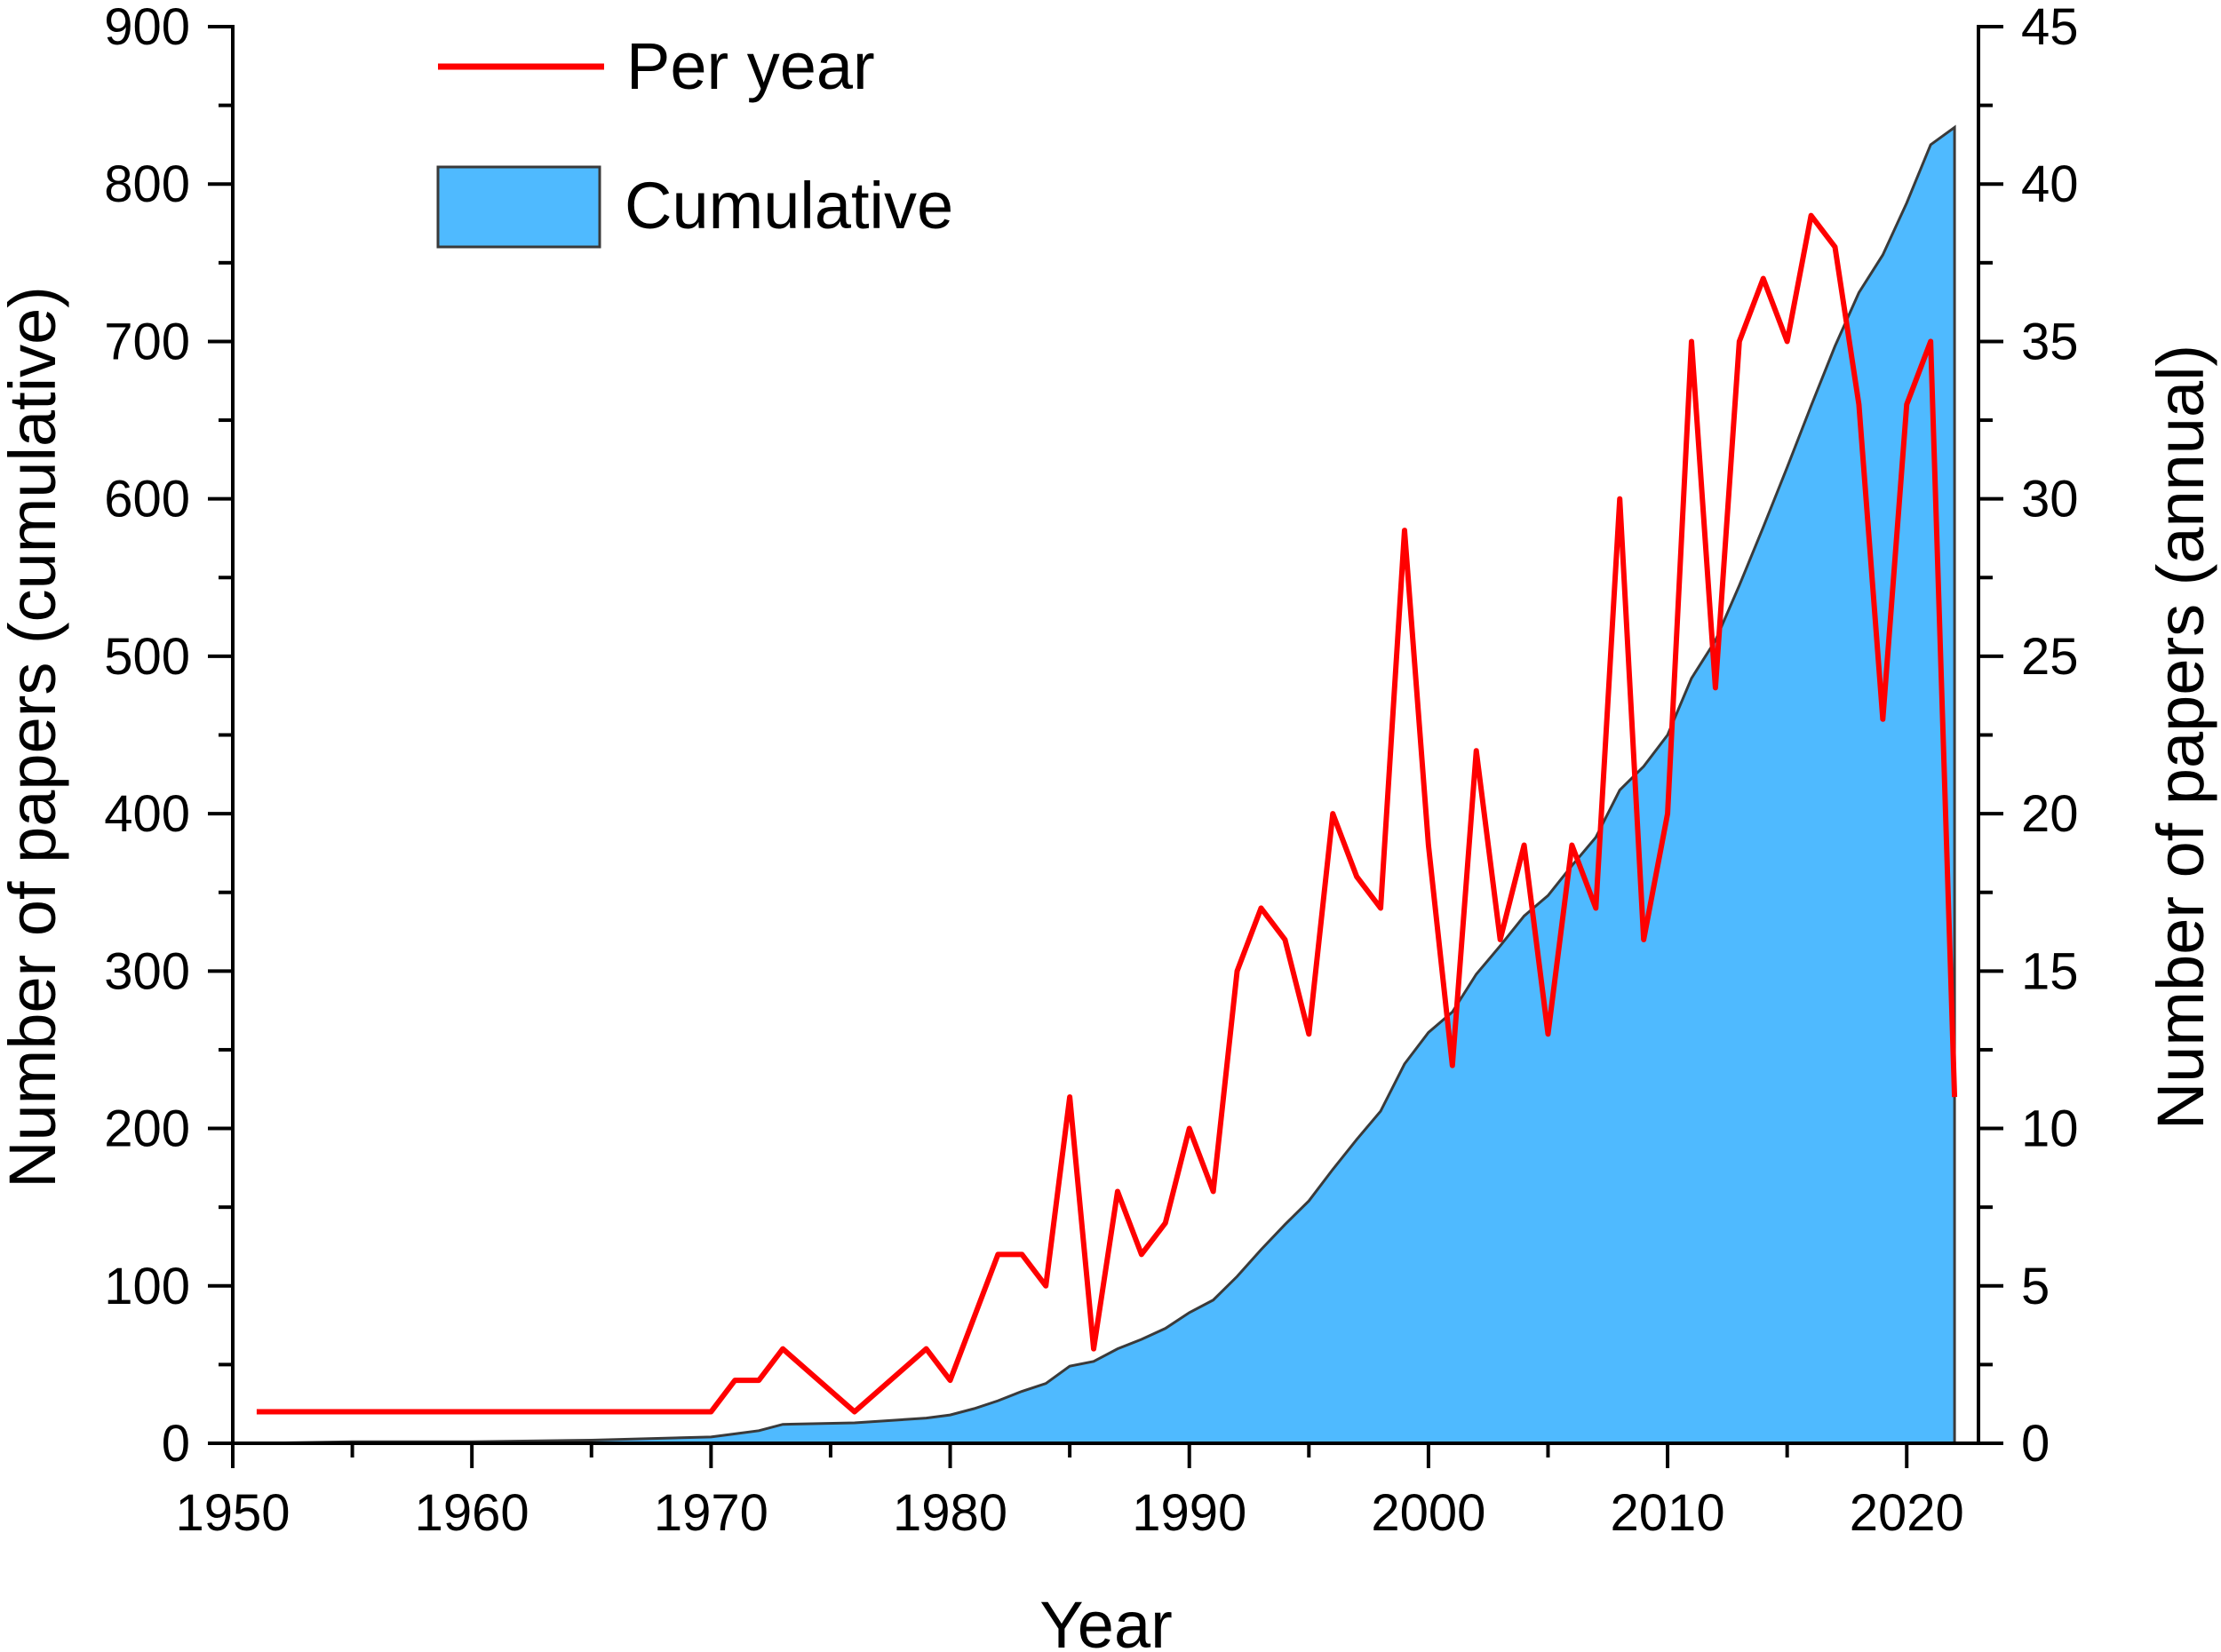  Describe the element at coordinates (2050, 971) in the screenshot. I see `right-y-tick-label: 15` at that location.